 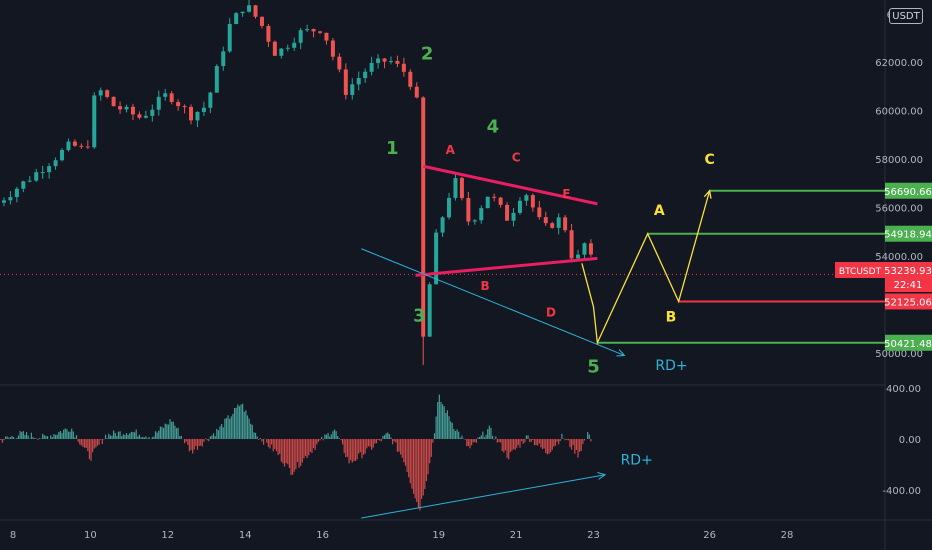 I want to click on price-level-label: 50421.48, so click(x=908, y=344).